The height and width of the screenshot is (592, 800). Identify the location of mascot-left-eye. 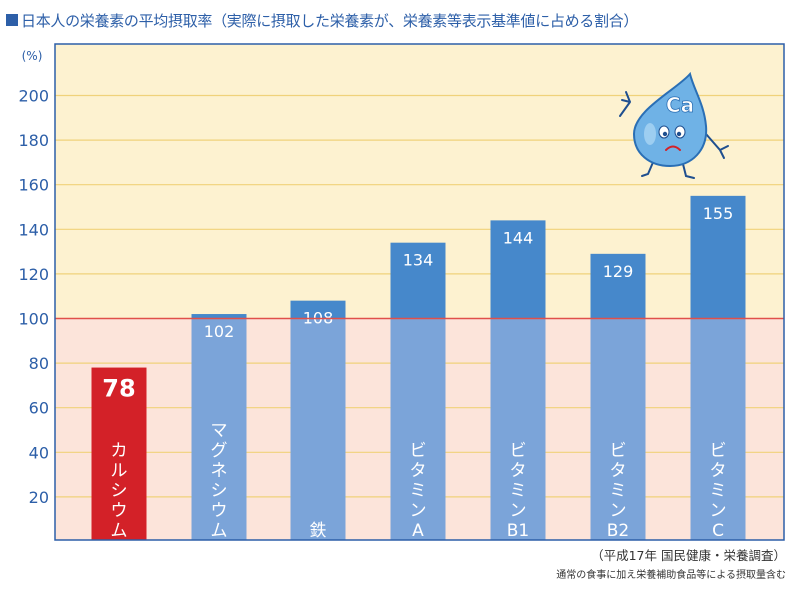
(664, 132).